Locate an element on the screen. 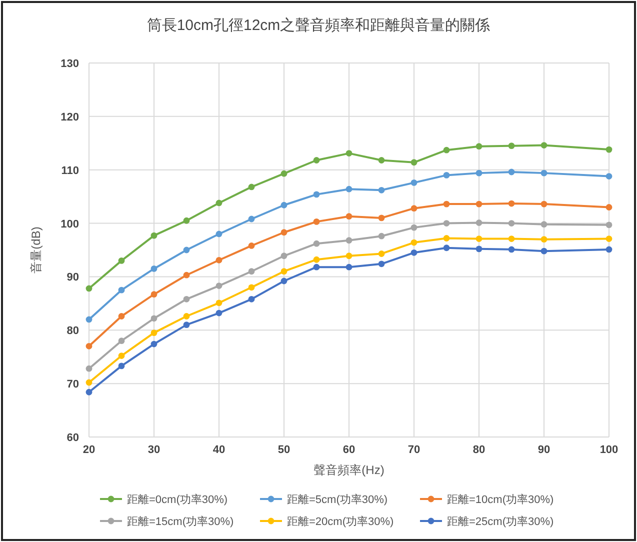  y-tick-label: 100 is located at coordinates (69, 224).